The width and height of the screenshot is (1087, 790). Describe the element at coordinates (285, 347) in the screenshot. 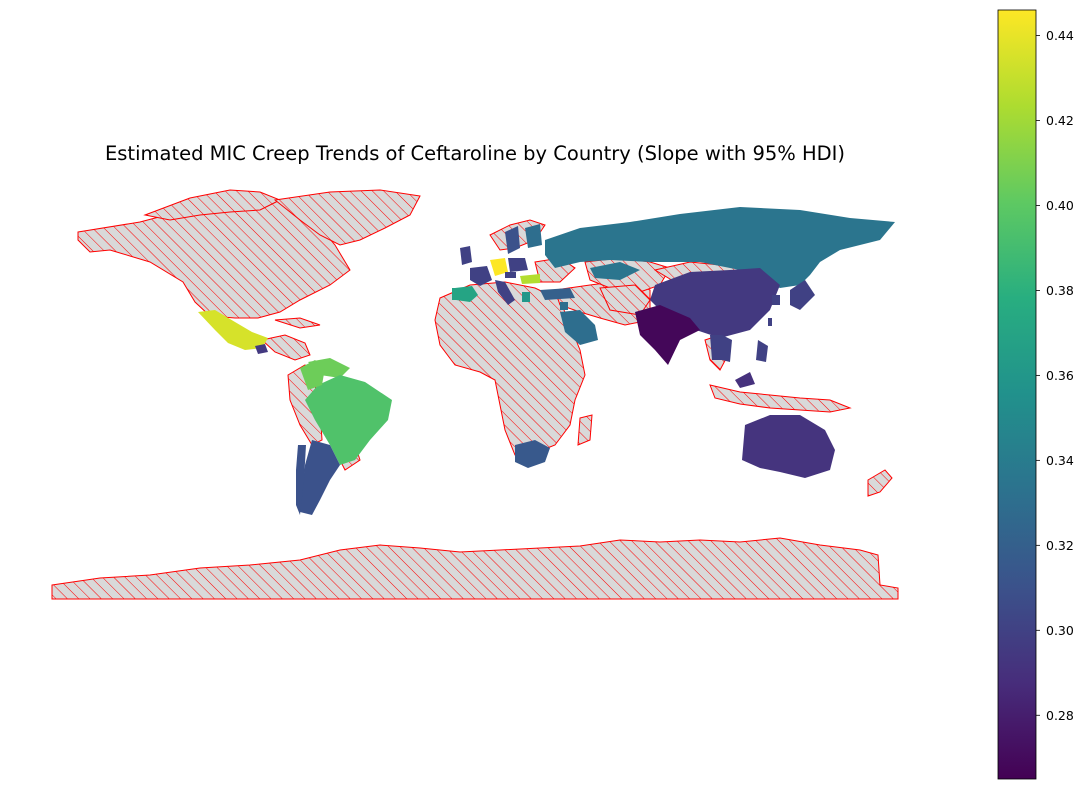

I see `nodata-central-america` at that location.